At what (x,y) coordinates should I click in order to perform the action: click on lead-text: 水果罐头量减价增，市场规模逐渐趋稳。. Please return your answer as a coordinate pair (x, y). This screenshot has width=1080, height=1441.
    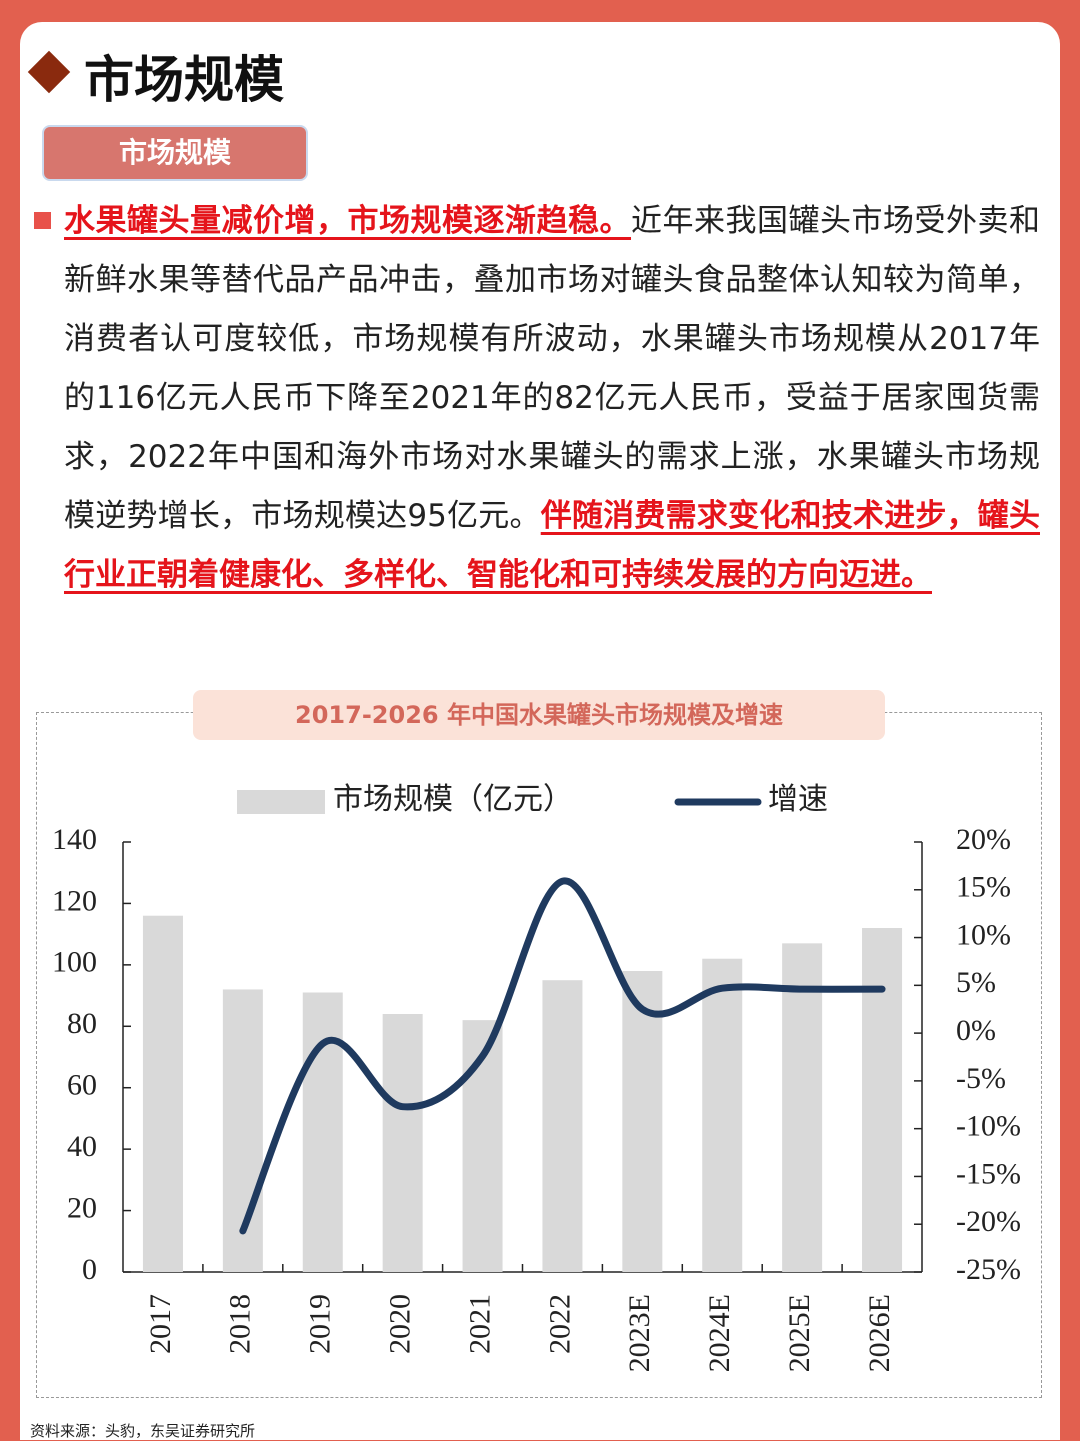
    Looking at the image, I should click on (347, 221).